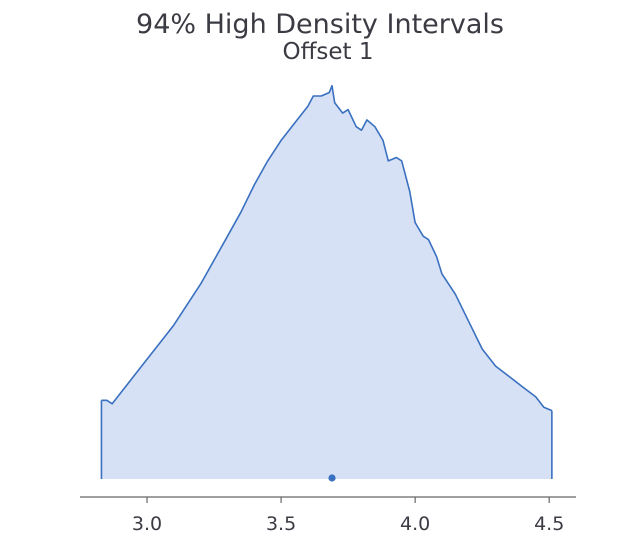 The width and height of the screenshot is (640, 560). What do you see at coordinates (549, 524) in the screenshot?
I see `x-tick-label: 4.5` at bounding box center [549, 524].